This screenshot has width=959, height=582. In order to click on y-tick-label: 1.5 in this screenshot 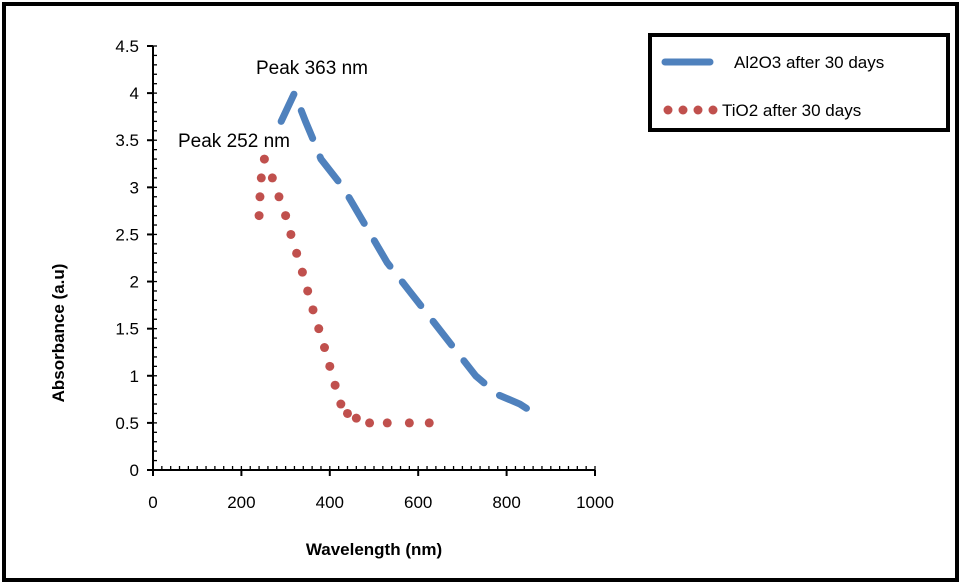, I will do `click(127, 329)`.